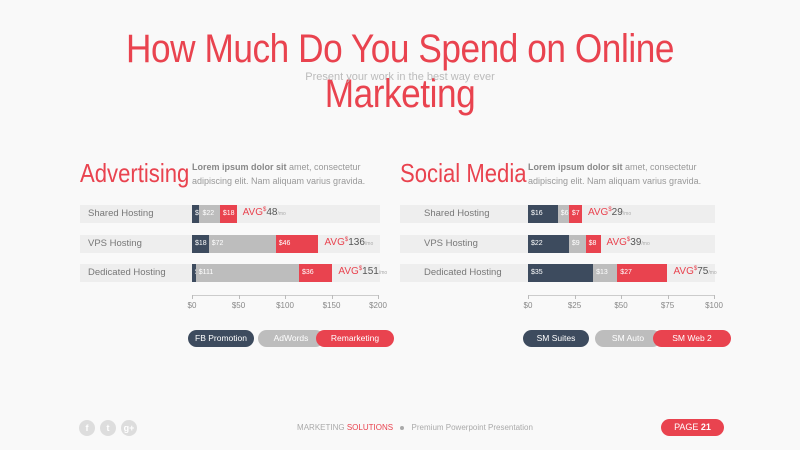 This screenshot has height=450, width=800. I want to click on avg-value: 29, so click(617, 212).